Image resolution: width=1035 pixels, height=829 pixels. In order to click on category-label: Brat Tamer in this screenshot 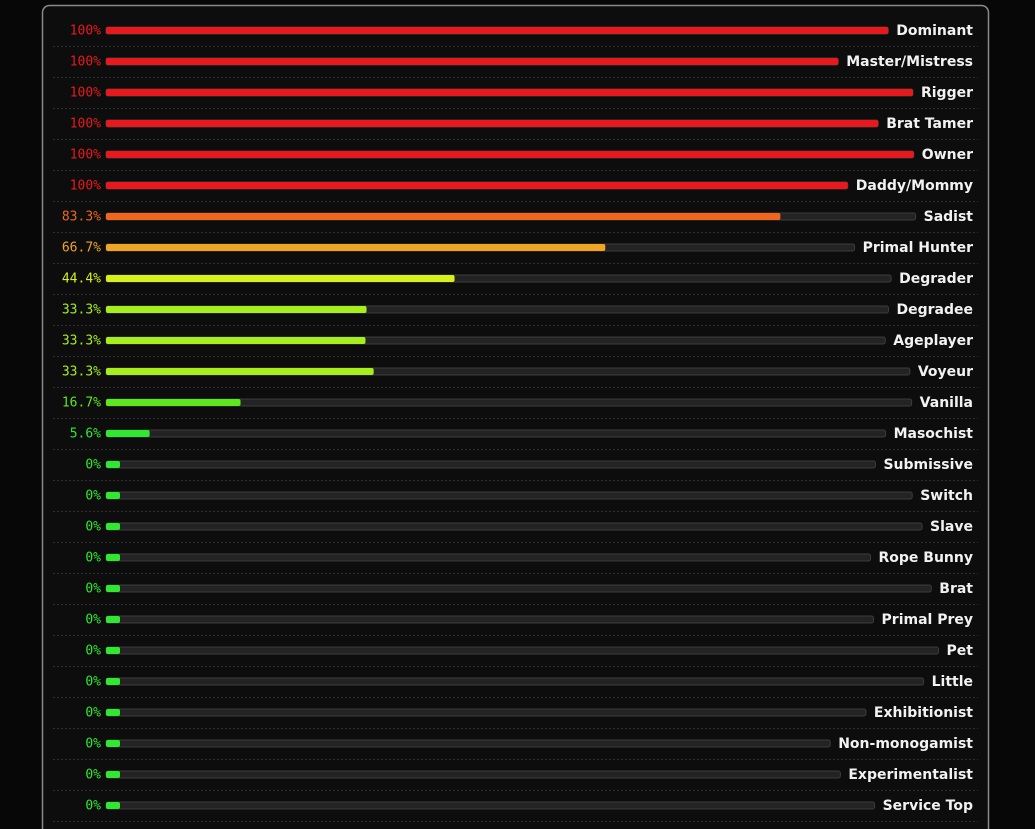, I will do `click(929, 124)`.